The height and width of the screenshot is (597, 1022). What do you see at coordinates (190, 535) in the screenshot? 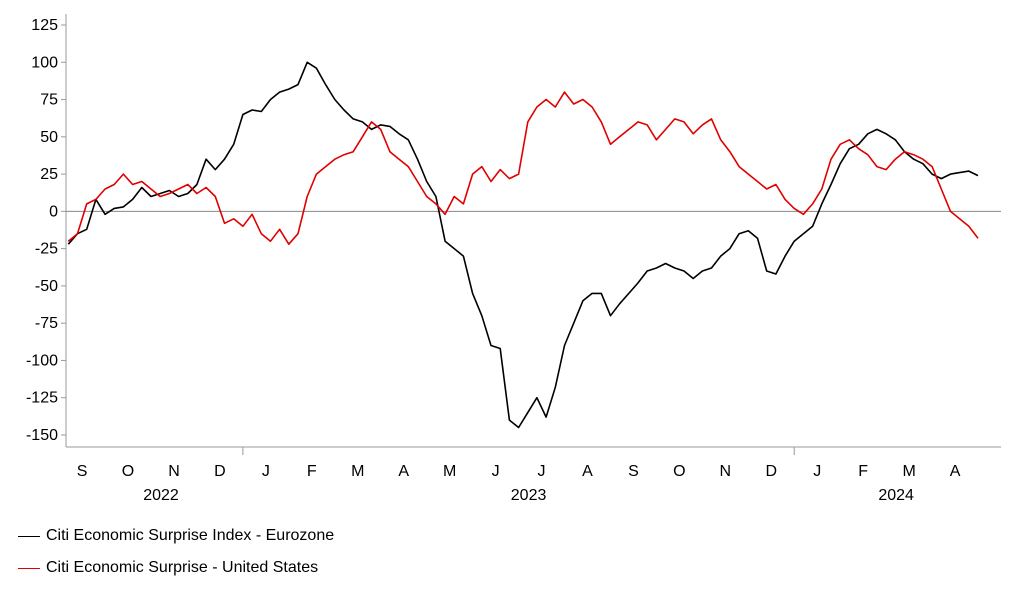
I see `legend-label-eurozone: Citi Economic Surprise Index - Eurozone` at bounding box center [190, 535].